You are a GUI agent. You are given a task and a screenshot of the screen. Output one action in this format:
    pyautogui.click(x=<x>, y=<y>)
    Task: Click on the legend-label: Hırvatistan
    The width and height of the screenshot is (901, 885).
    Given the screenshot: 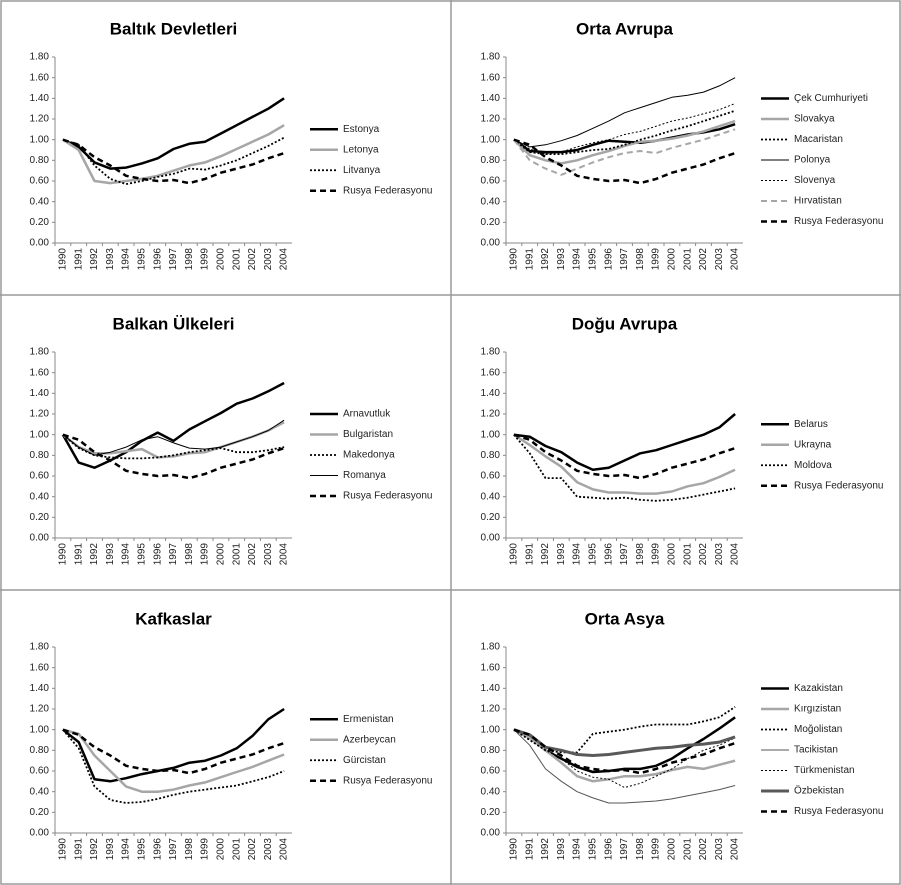 What is the action you would take?
    pyautogui.click(x=818, y=201)
    